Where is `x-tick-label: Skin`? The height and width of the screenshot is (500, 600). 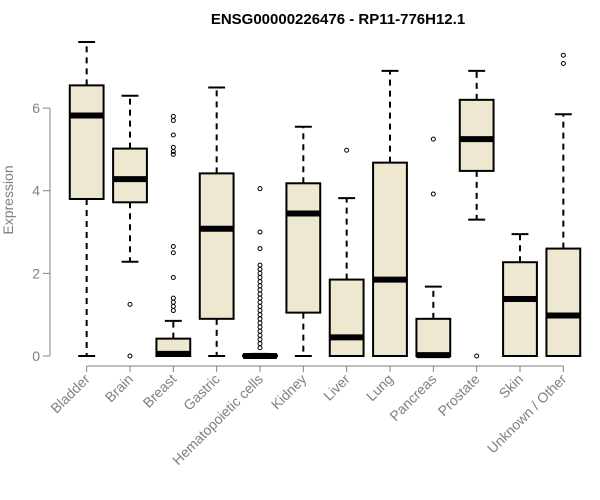 x-tick-label: Skin is located at coordinates (511, 386).